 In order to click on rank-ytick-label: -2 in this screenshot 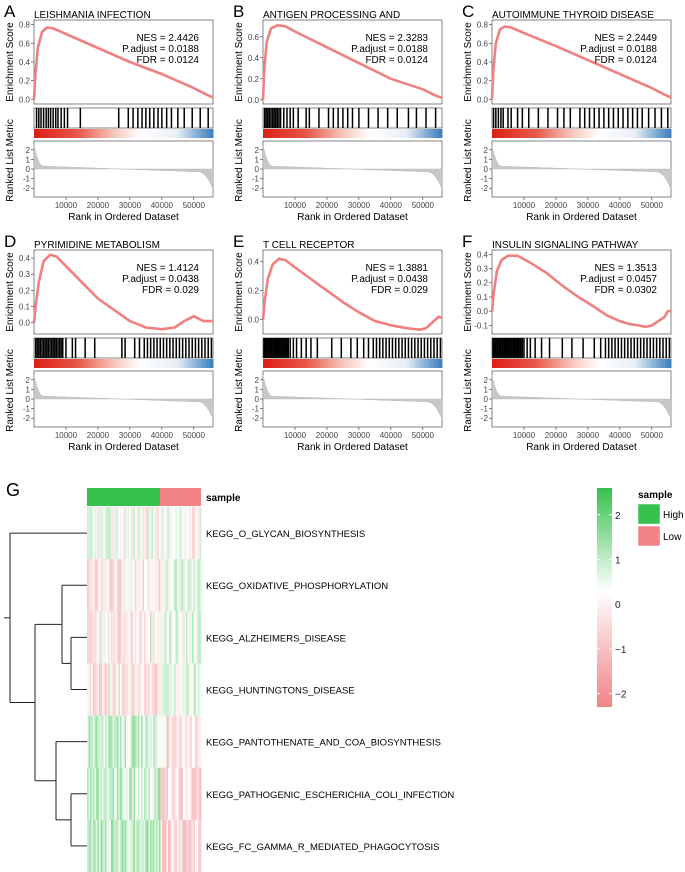, I will do `click(485, 418)`.